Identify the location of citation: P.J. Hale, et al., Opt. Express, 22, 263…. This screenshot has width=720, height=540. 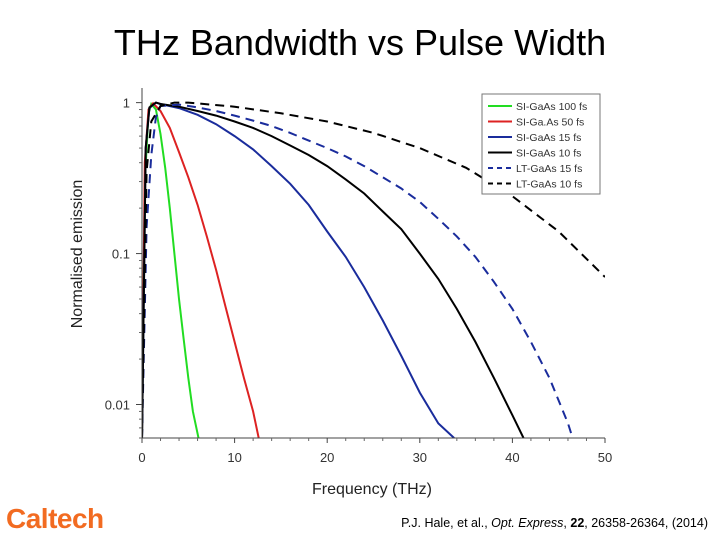
(554, 523).